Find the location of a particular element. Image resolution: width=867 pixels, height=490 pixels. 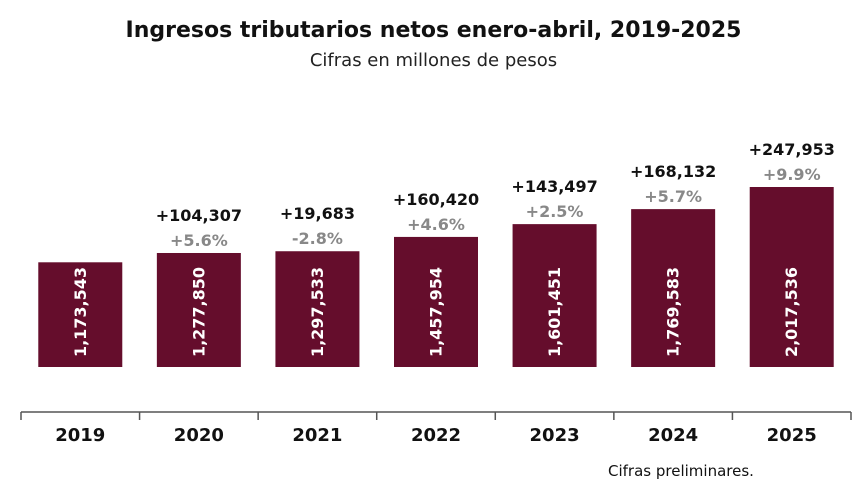

bar-value-label-2023: 1,601,451 is located at coordinates (554, 312).